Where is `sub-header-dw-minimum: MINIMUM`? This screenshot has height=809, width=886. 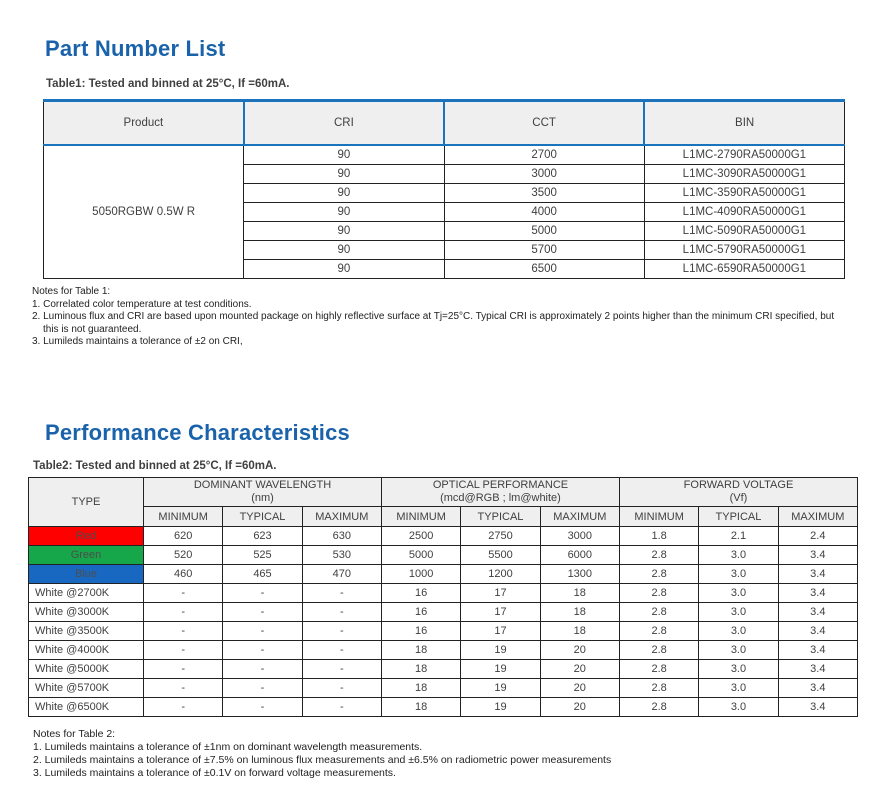
sub-header-dw-minimum: MINIMUM is located at coordinates (183, 516).